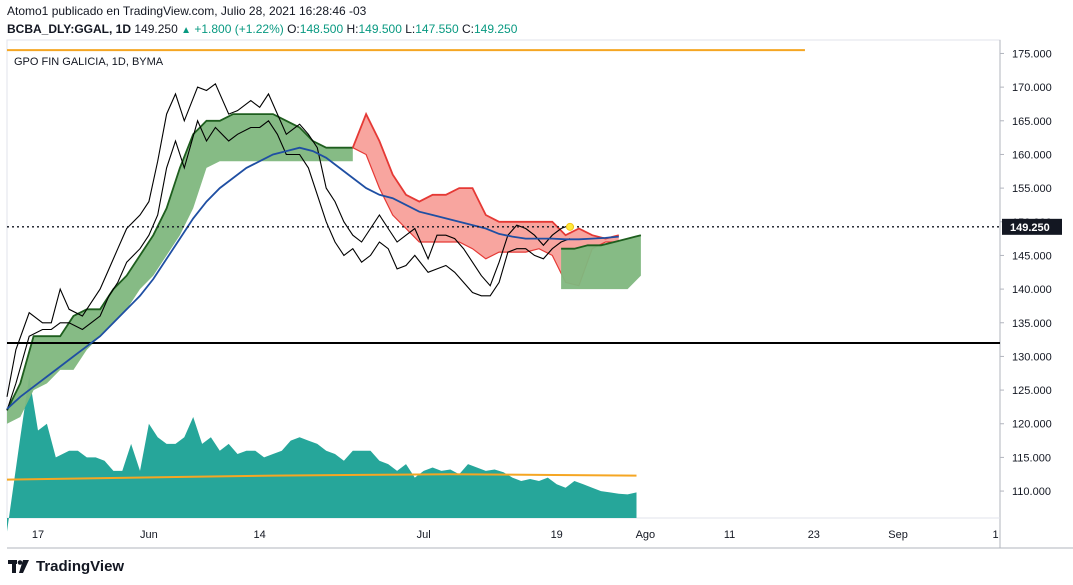 The height and width of the screenshot is (585, 1073). Describe the element at coordinates (260, 535) in the screenshot. I see `x-tick-label: 14` at that location.